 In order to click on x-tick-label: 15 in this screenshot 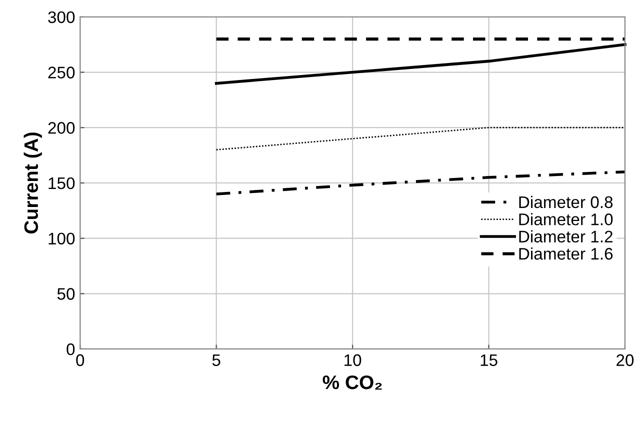, I will do `click(489, 360)`.